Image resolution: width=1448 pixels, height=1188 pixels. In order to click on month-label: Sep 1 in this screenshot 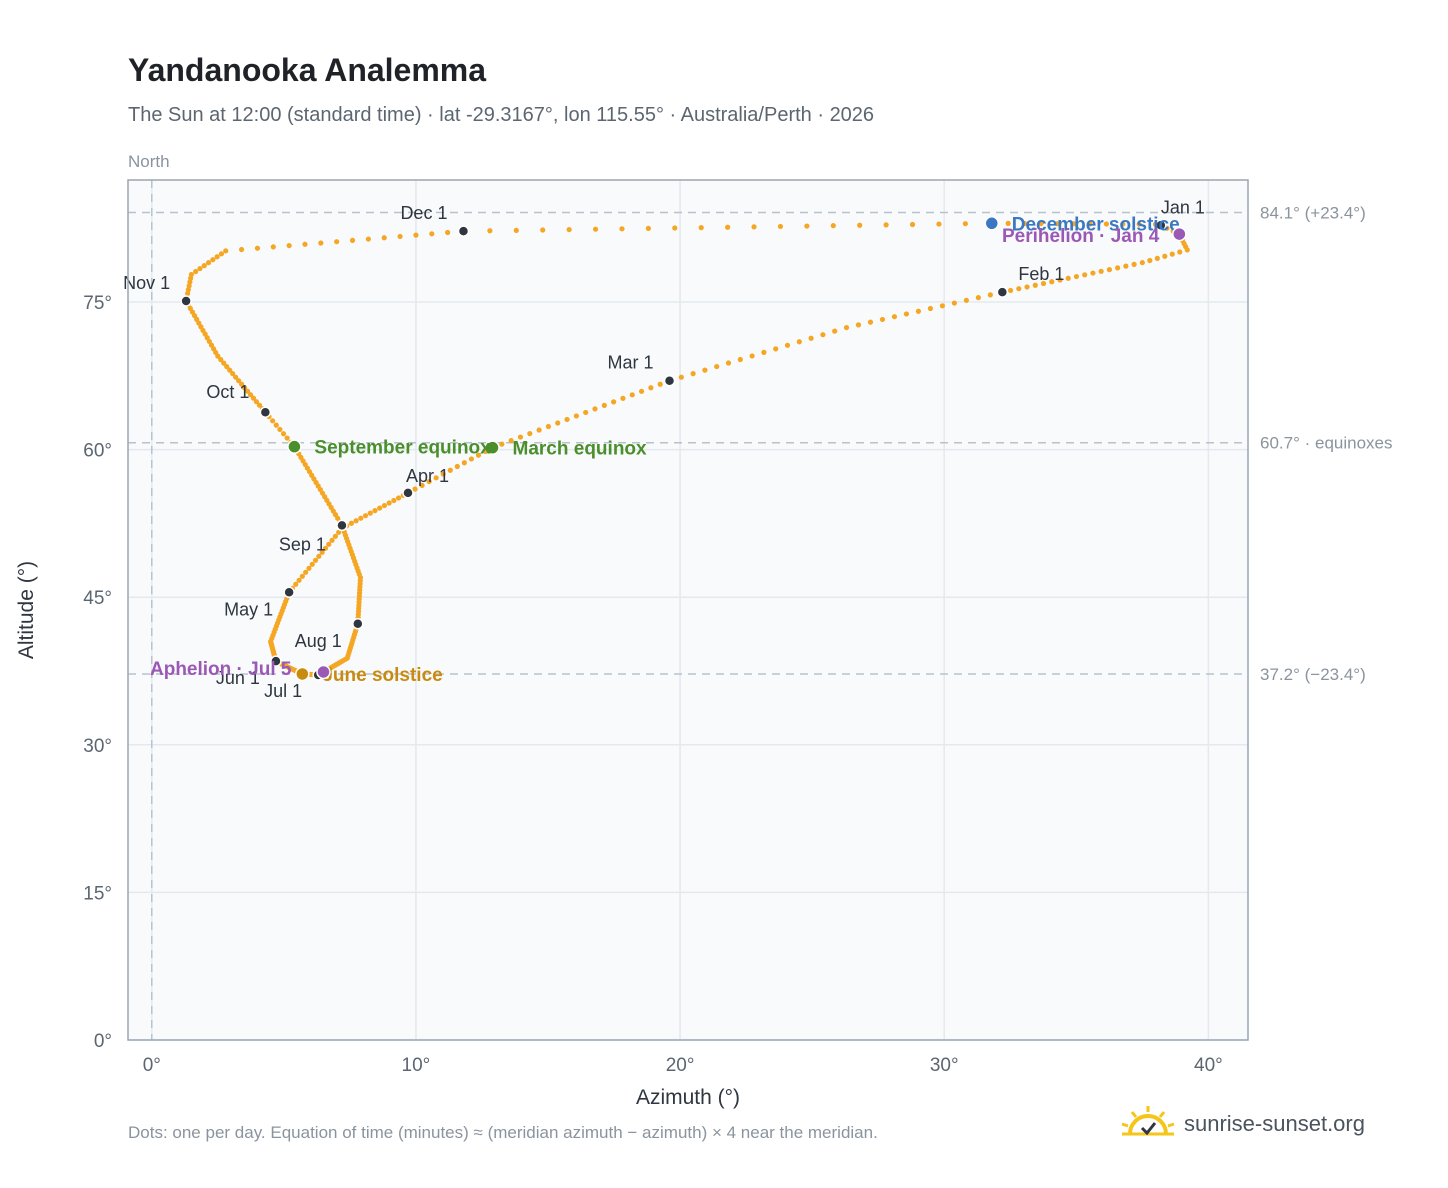, I will do `click(302, 544)`.